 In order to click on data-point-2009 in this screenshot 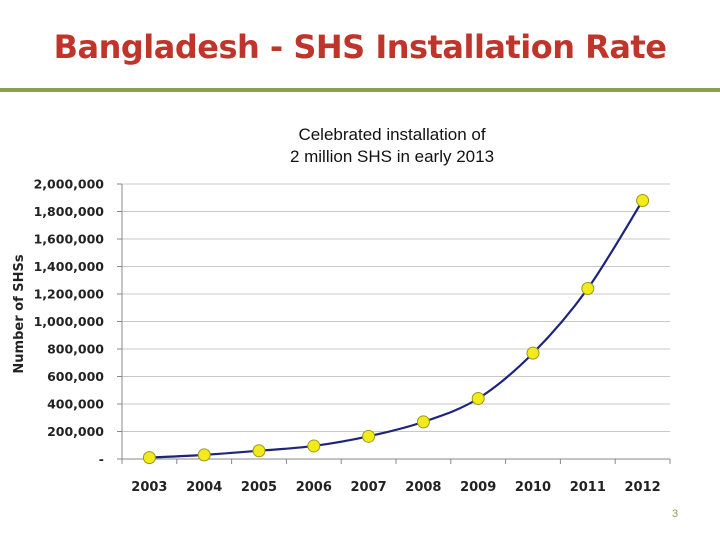, I will do `click(478, 398)`.